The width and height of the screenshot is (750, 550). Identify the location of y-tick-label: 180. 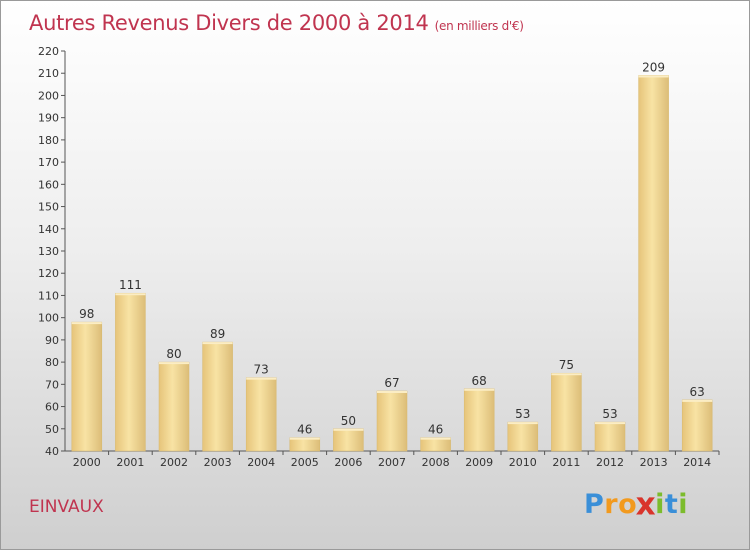
(48, 140).